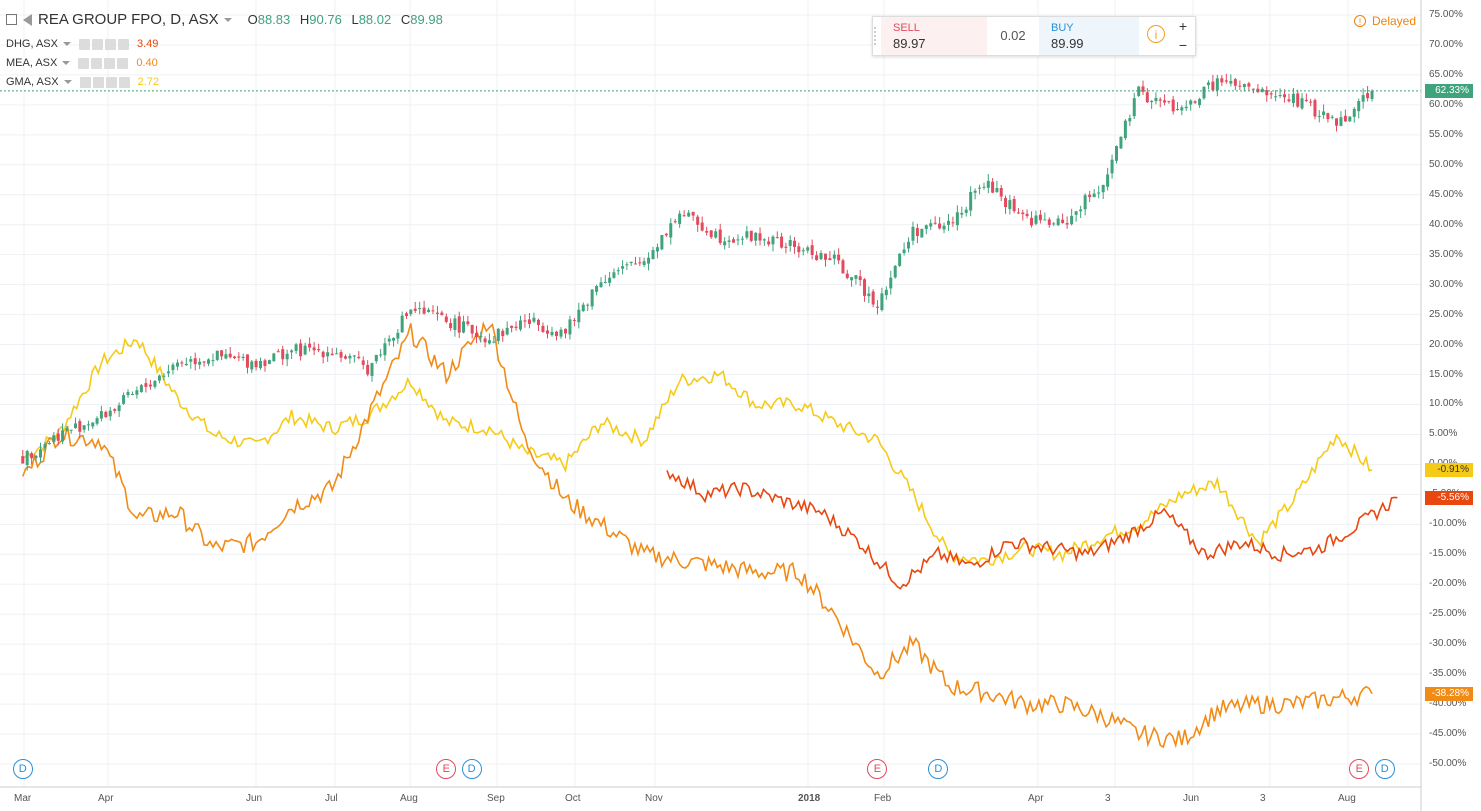 The image size is (1481, 811). Describe the element at coordinates (1156, 34) in the screenshot. I see `info-icon: i` at that location.